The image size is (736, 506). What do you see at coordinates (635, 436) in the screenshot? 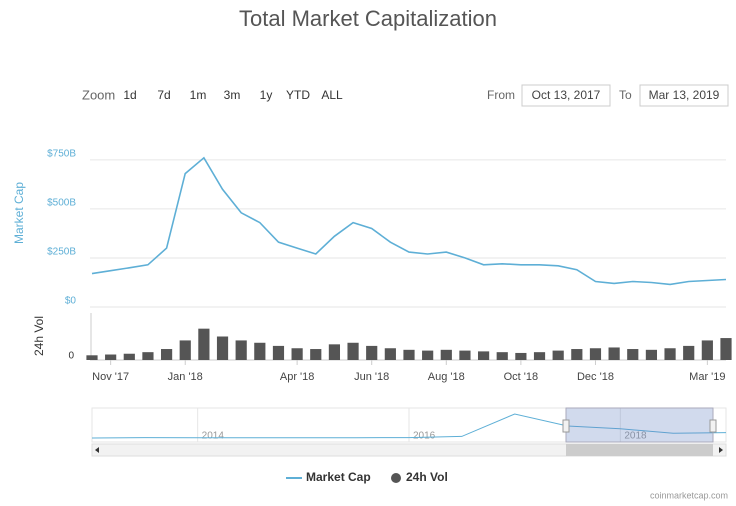
I see `navigator-label: 2018` at bounding box center [635, 436].